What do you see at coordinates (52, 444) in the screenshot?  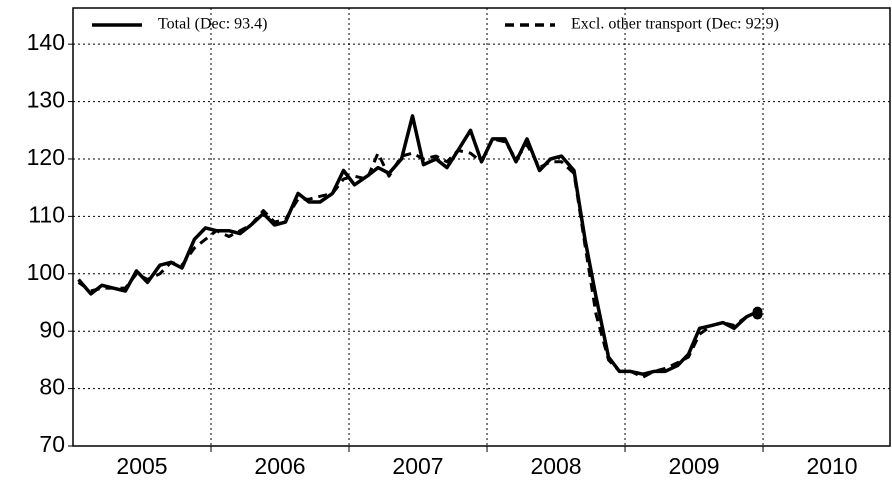 I see `y-tick-label: 70` at bounding box center [52, 444].